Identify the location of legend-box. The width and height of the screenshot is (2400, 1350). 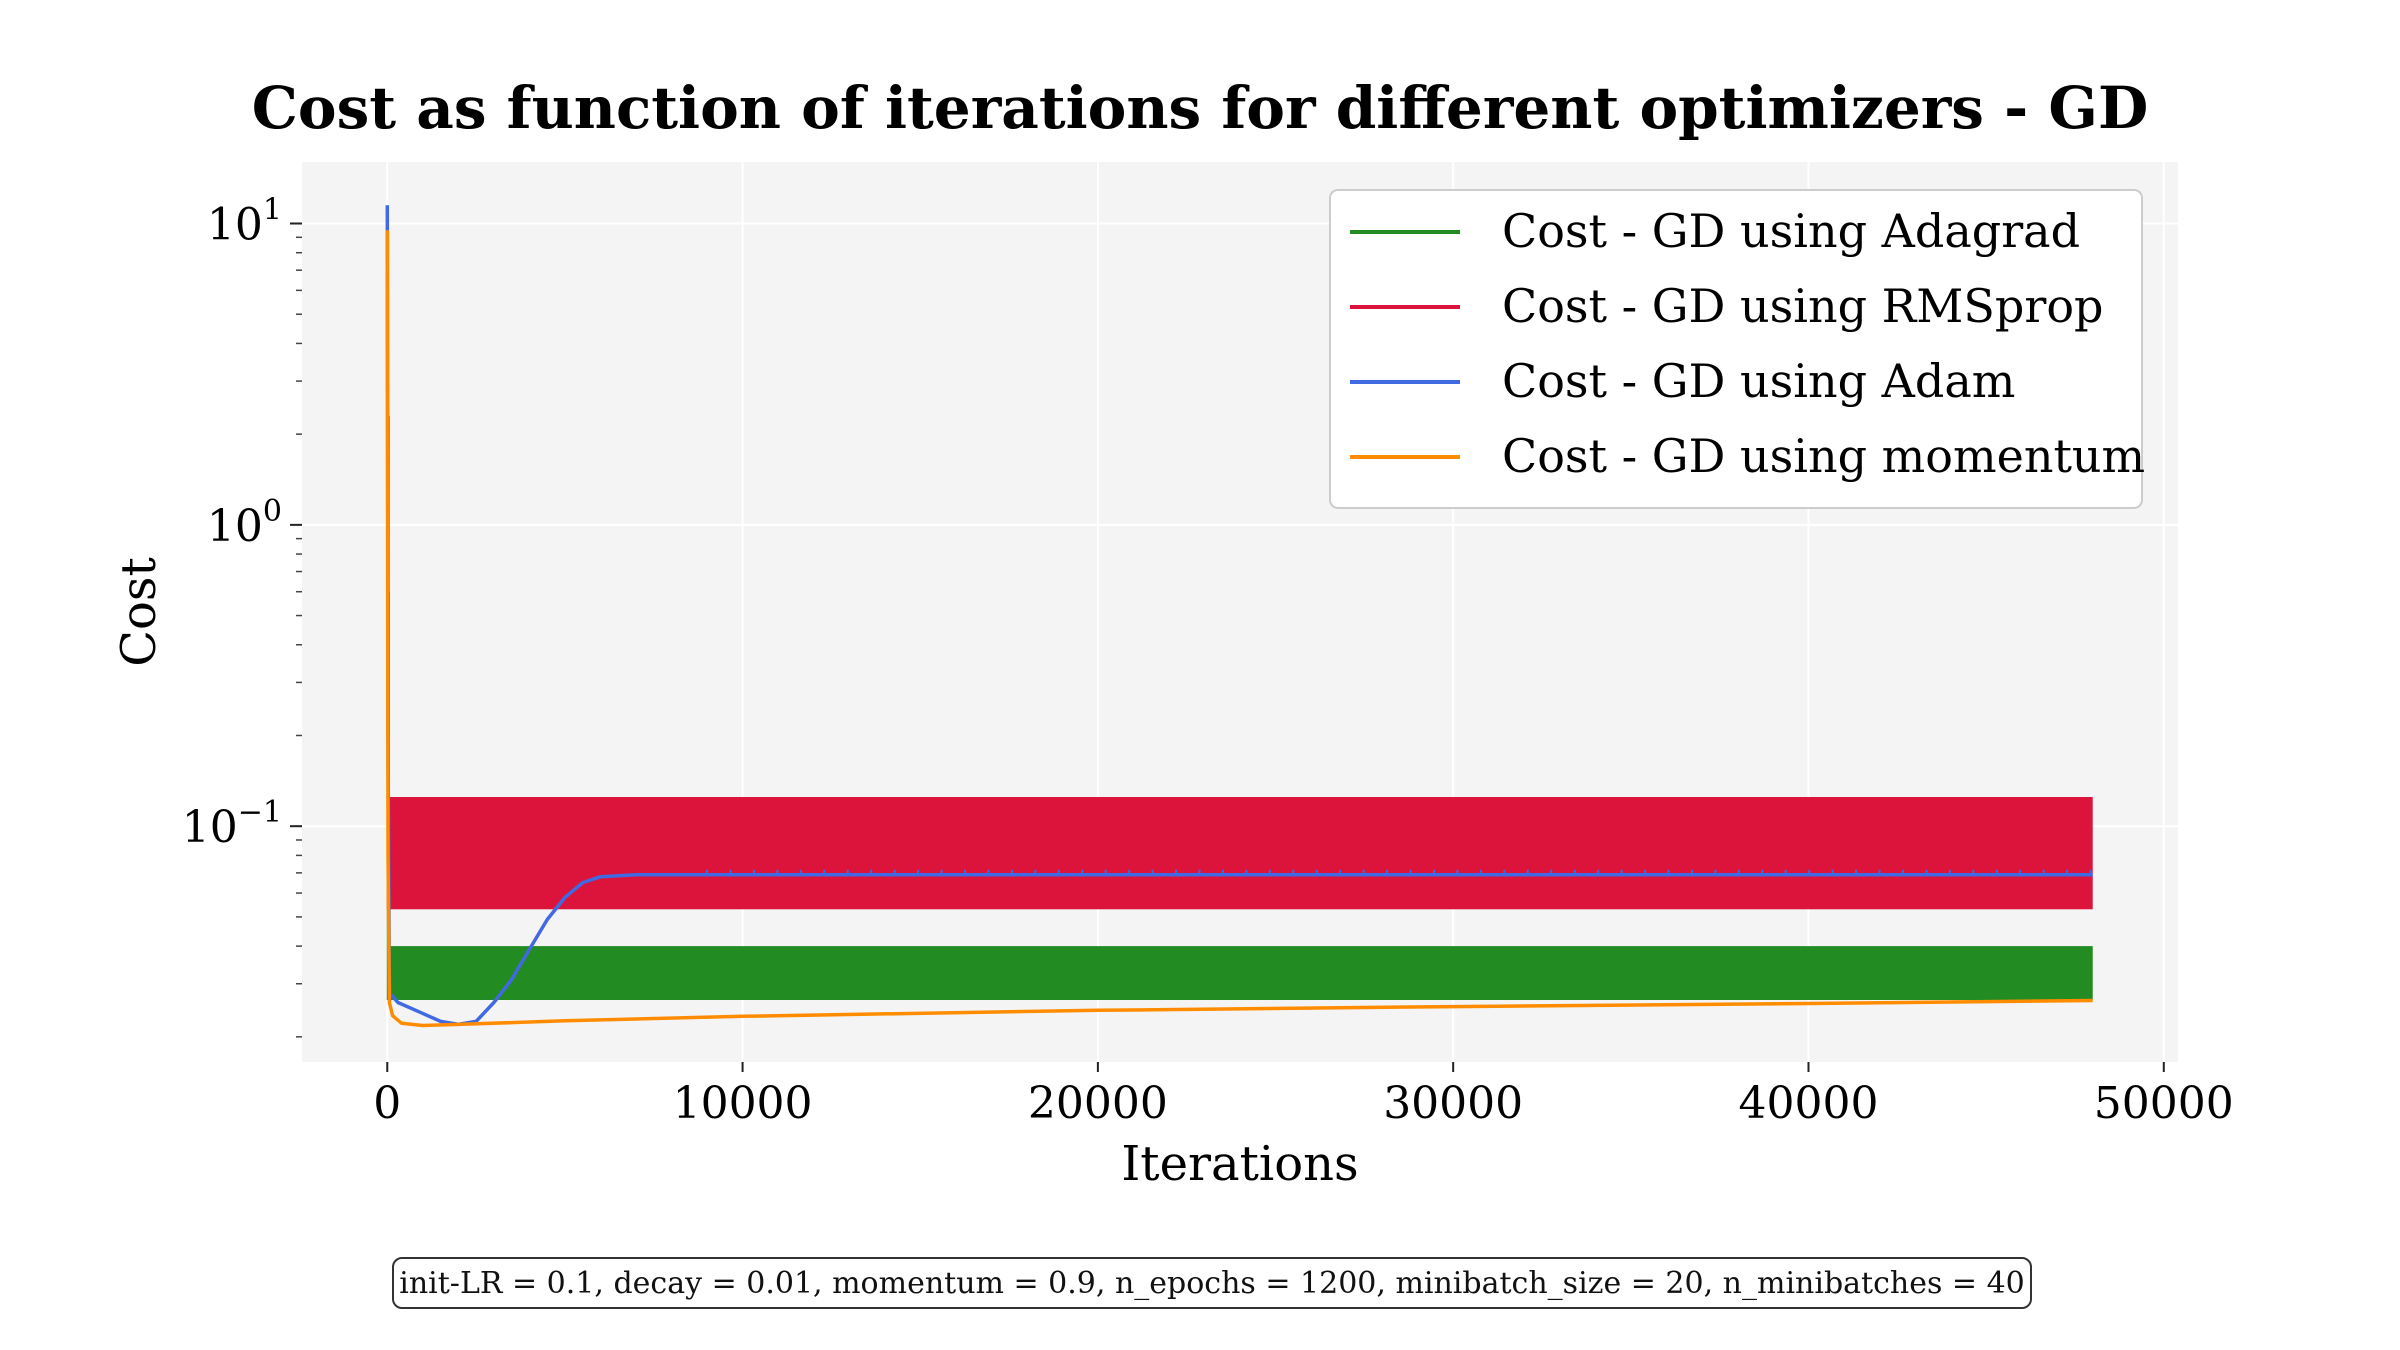
(1736, 349).